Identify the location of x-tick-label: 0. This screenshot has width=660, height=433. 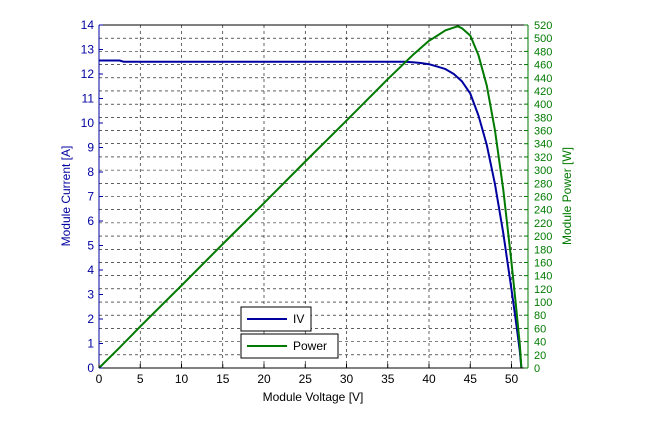
(99, 379).